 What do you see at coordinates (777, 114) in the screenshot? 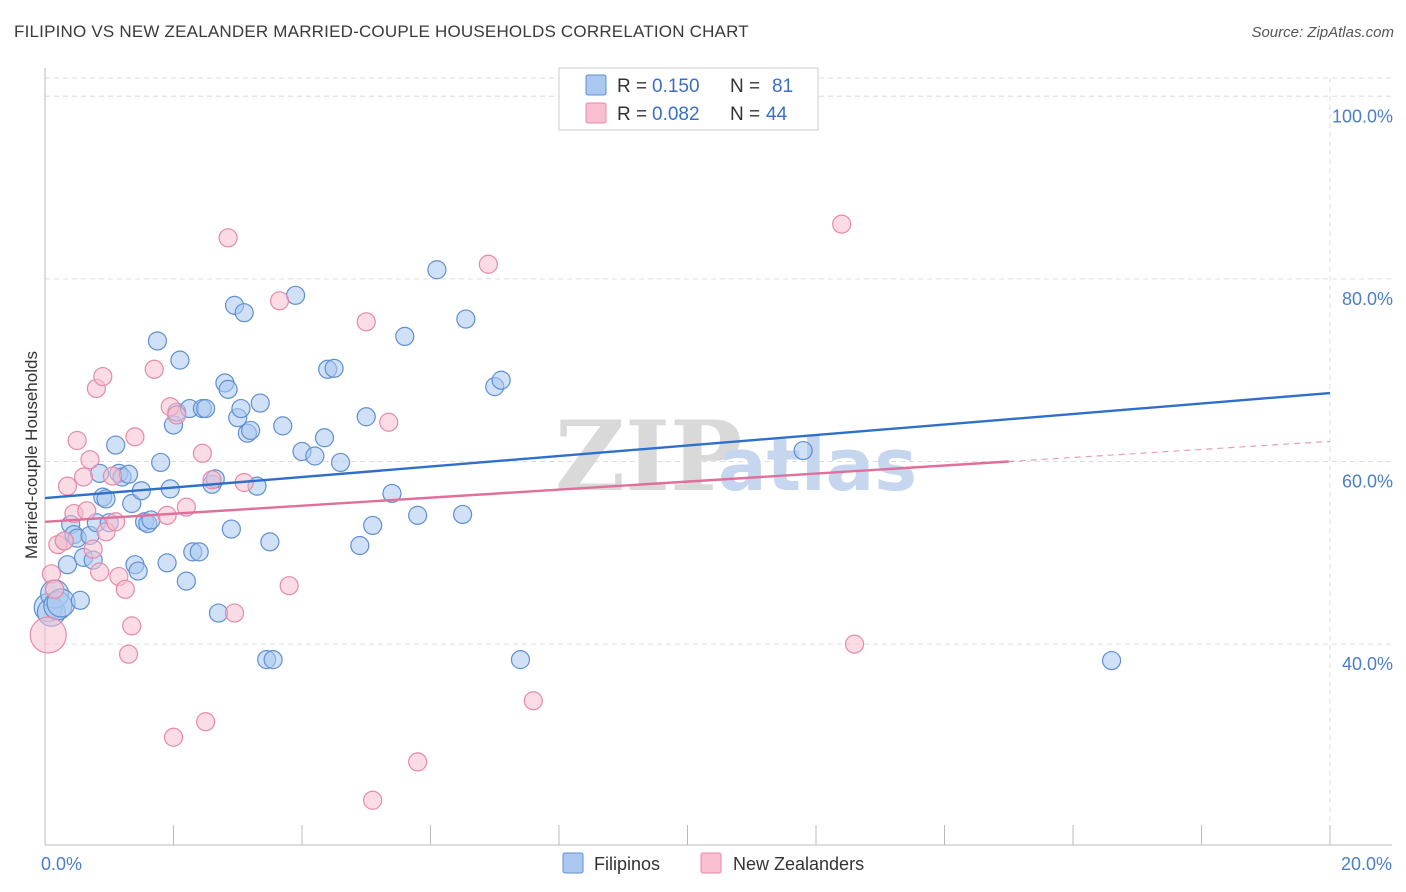
I see `legend-n-value-new-zealanders: 44` at bounding box center [777, 114].